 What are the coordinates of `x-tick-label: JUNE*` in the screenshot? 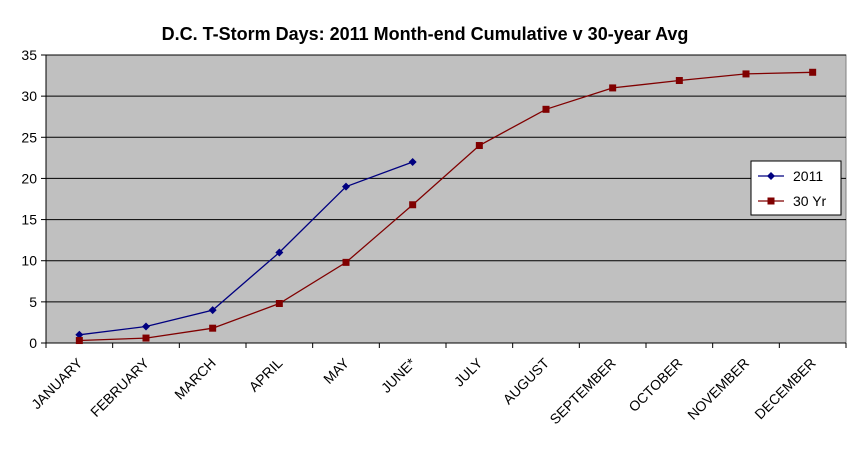 It's located at (398, 374).